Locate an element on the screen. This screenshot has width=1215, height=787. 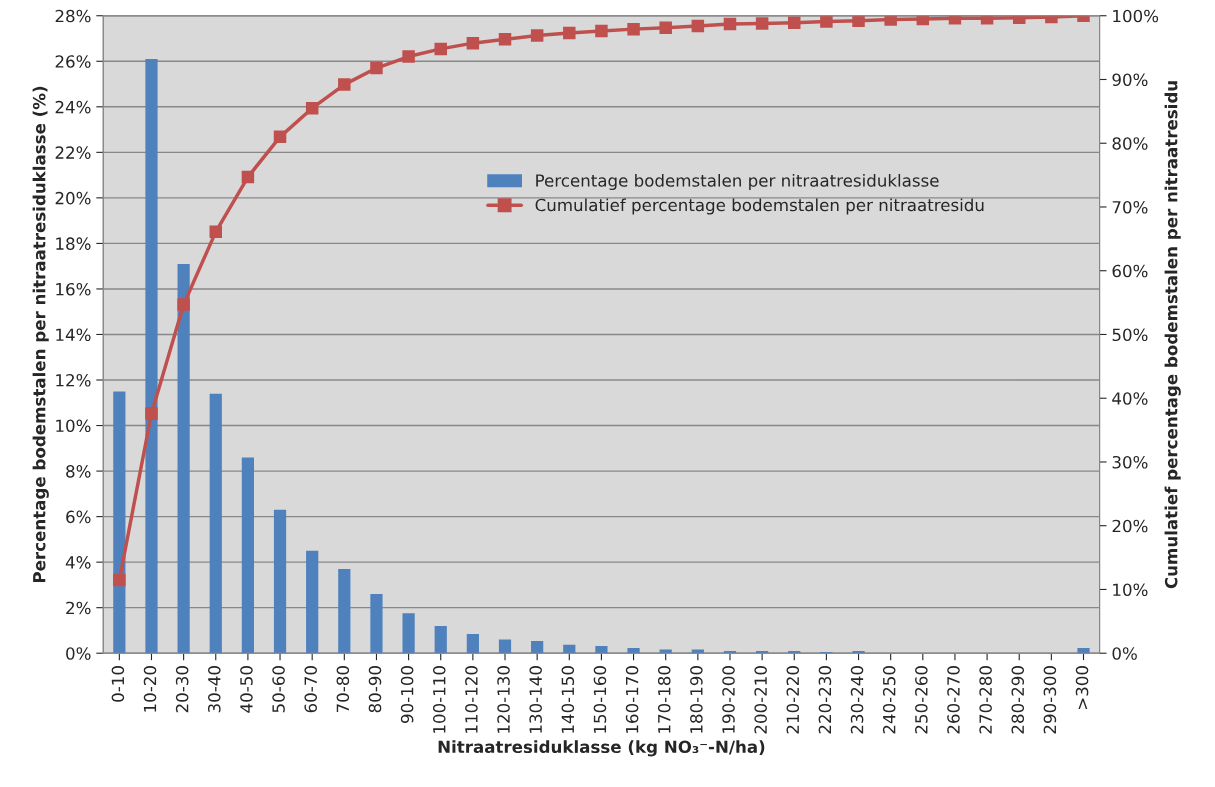
x-tick-label: 90-100 is located at coordinates (407, 694).